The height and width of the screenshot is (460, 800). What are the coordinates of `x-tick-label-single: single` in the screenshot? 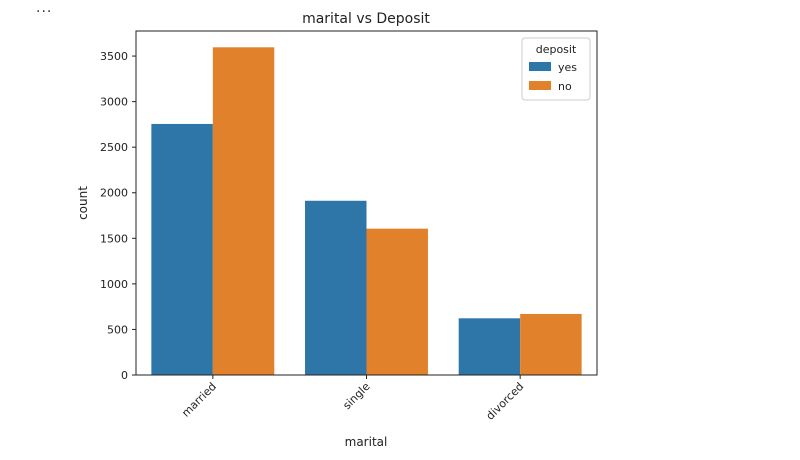 It's located at (356, 396).